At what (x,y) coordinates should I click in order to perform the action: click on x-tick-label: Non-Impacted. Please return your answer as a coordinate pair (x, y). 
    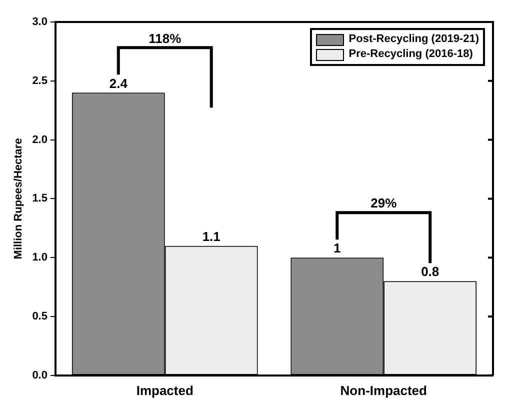
    Looking at the image, I should click on (384, 390).